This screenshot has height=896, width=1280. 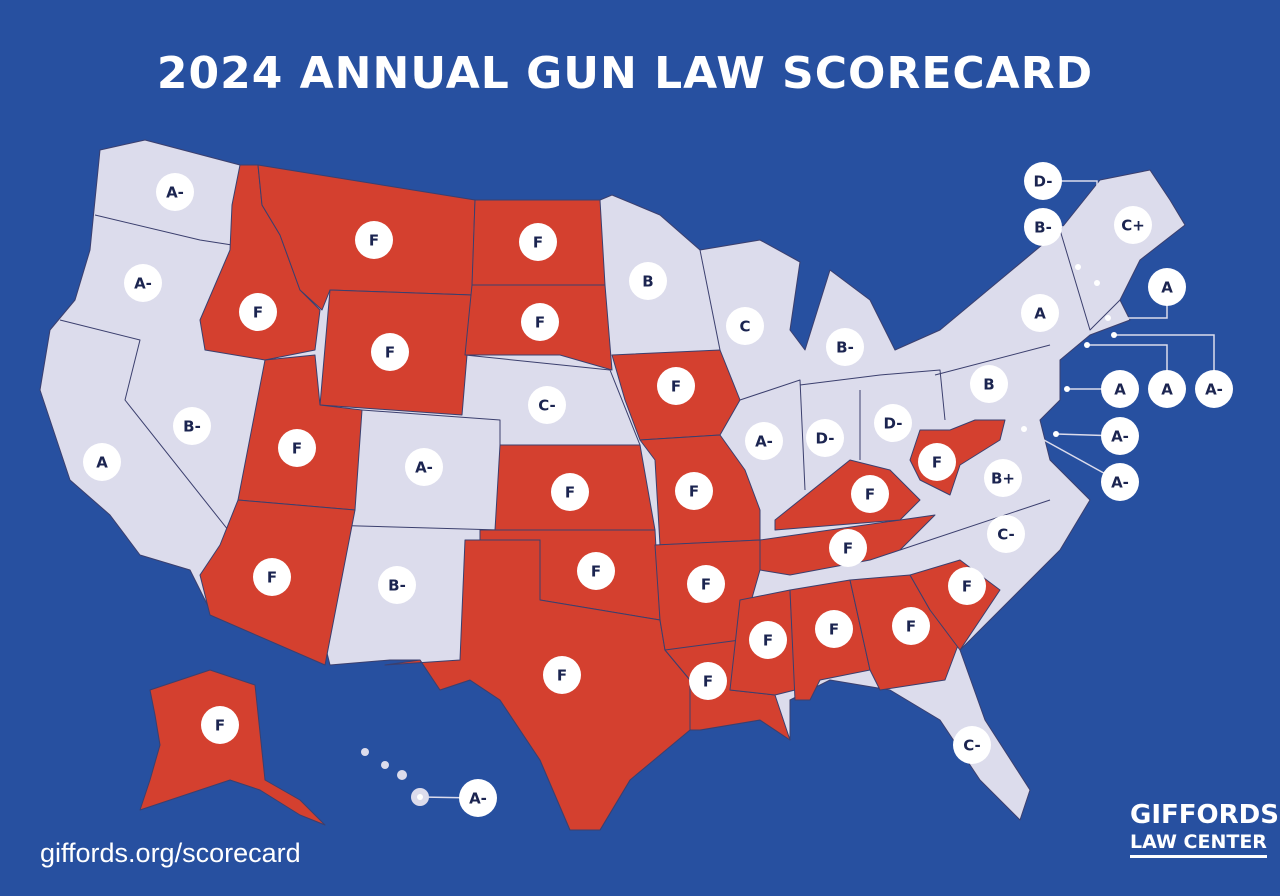 I want to click on grade-badge: B+, so click(x=1003, y=478).